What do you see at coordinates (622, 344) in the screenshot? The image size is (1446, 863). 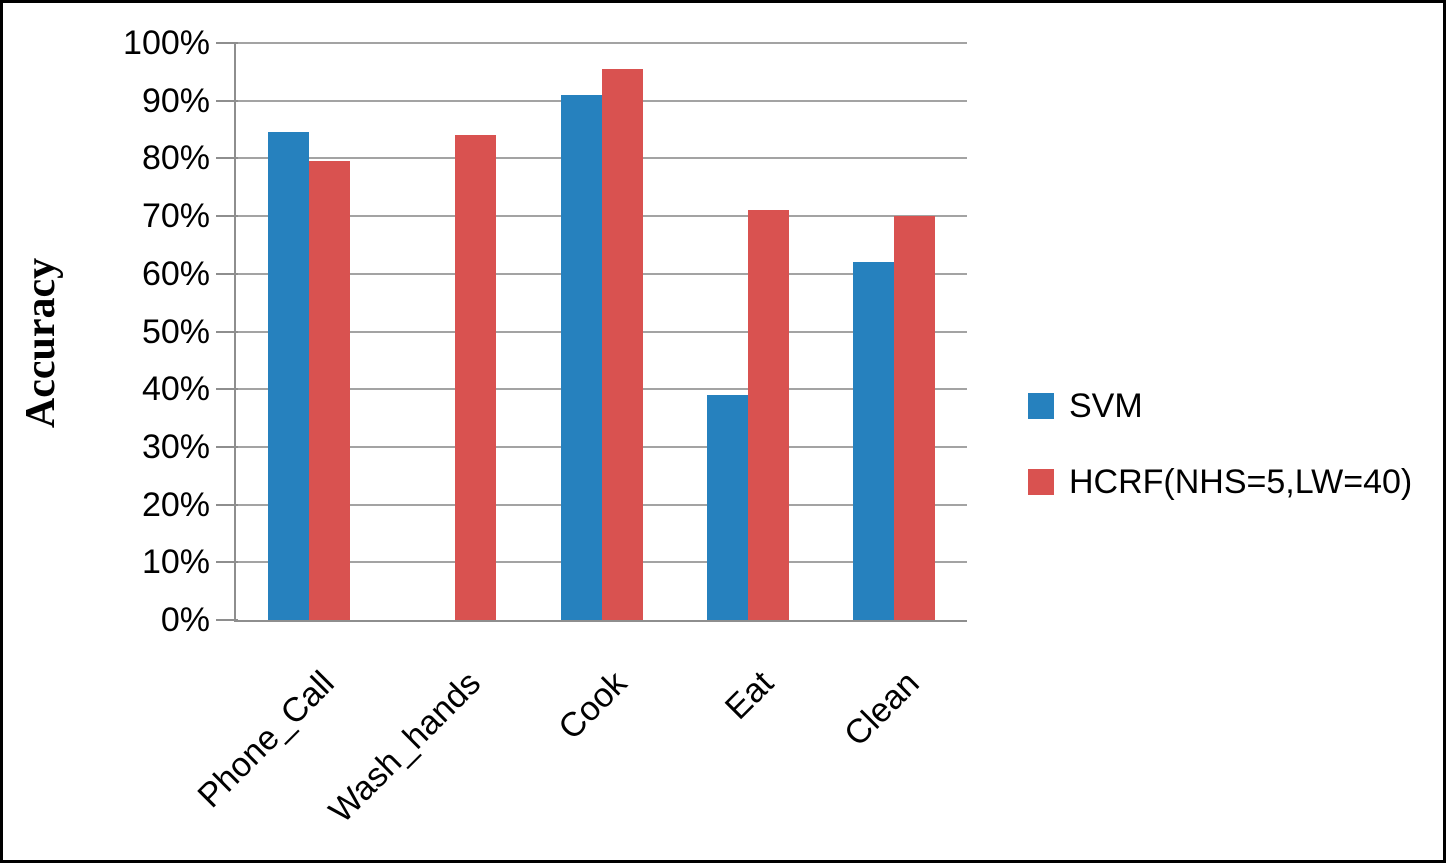 I see `bar-hcrf-nhs-5-lw-40-cook` at bounding box center [622, 344].